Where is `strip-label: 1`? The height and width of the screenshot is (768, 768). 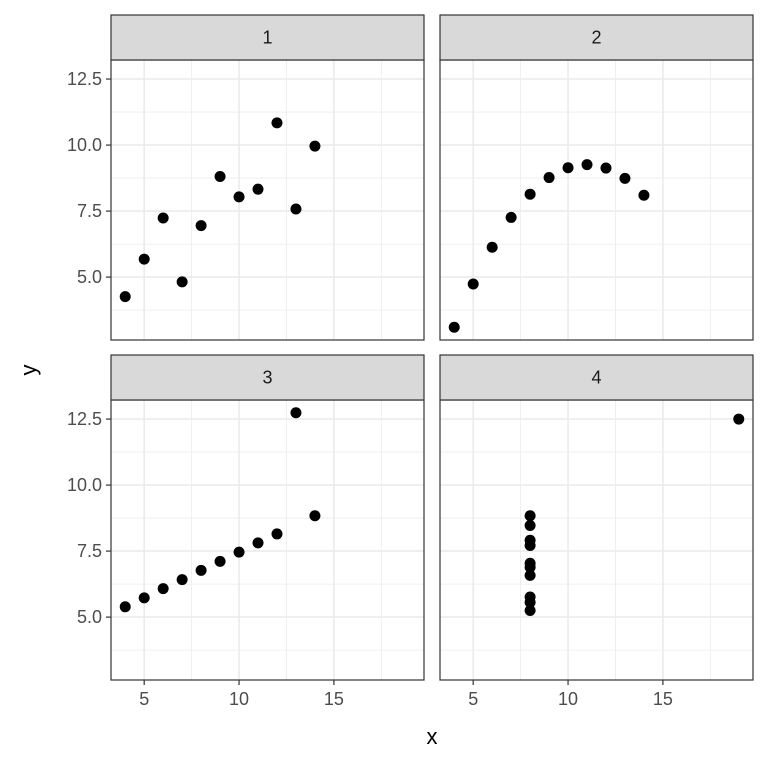 strip-label: 1 is located at coordinates (267, 37).